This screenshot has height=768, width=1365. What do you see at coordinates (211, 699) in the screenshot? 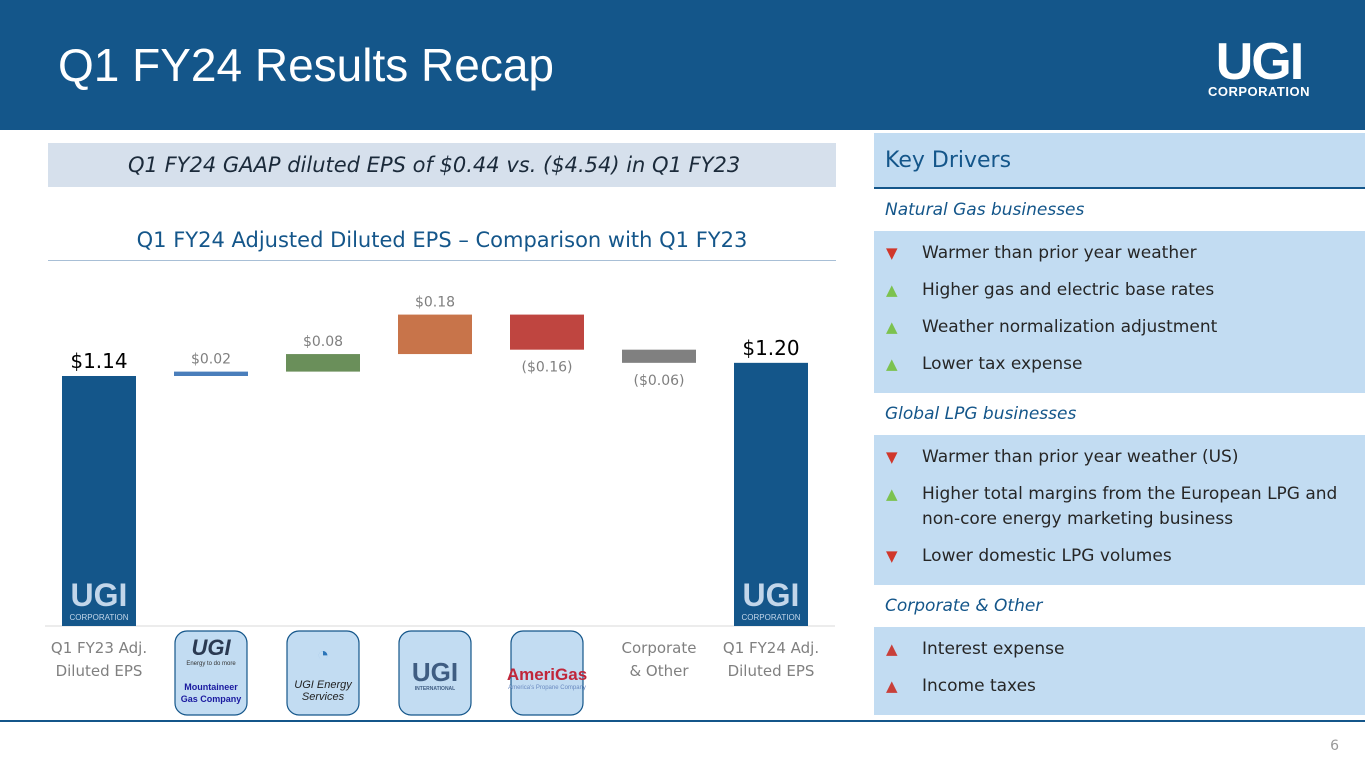
I see `svg-text: Gas Company` at bounding box center [211, 699].